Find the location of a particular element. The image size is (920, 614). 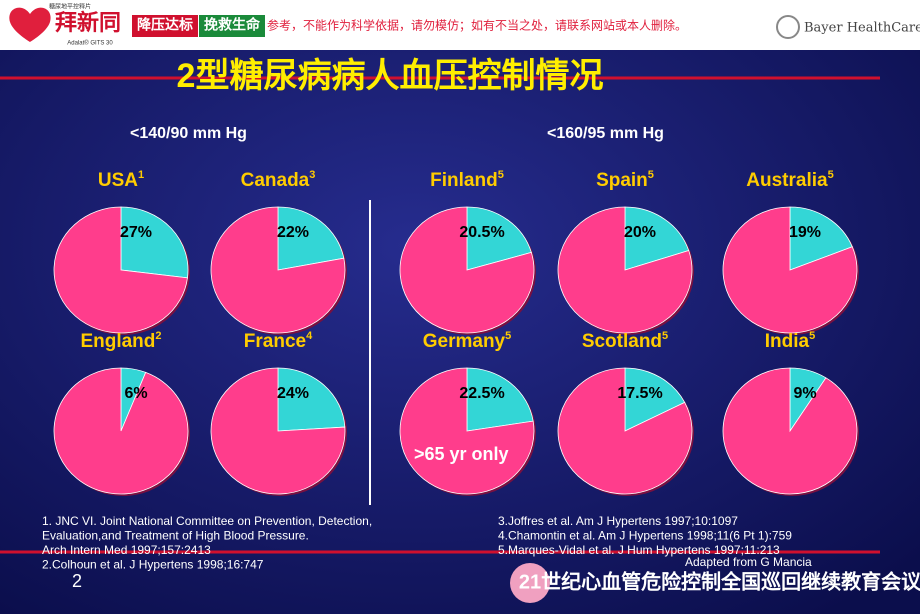

pie-title-text: Germany is located at coordinates (464, 341).